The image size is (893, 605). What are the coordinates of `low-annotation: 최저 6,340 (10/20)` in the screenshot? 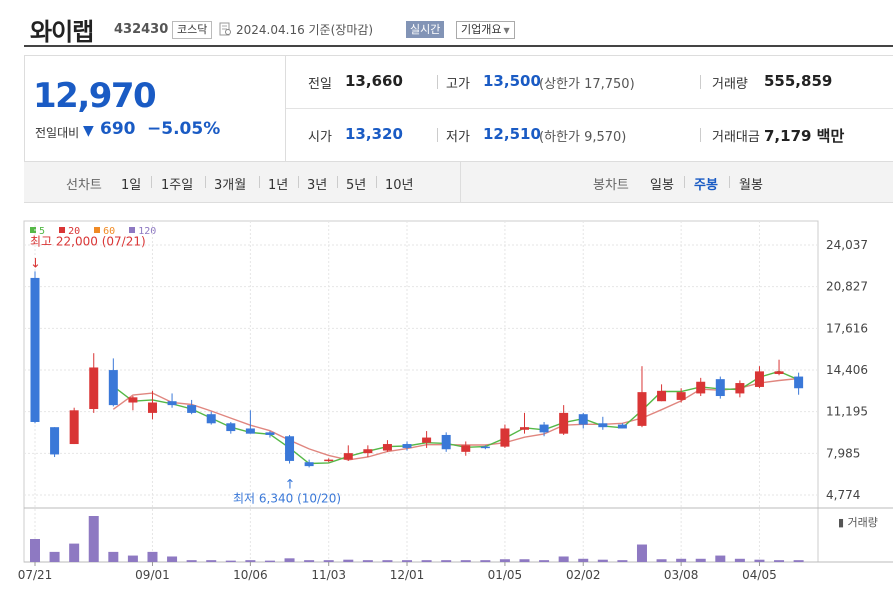 It's located at (287, 499).